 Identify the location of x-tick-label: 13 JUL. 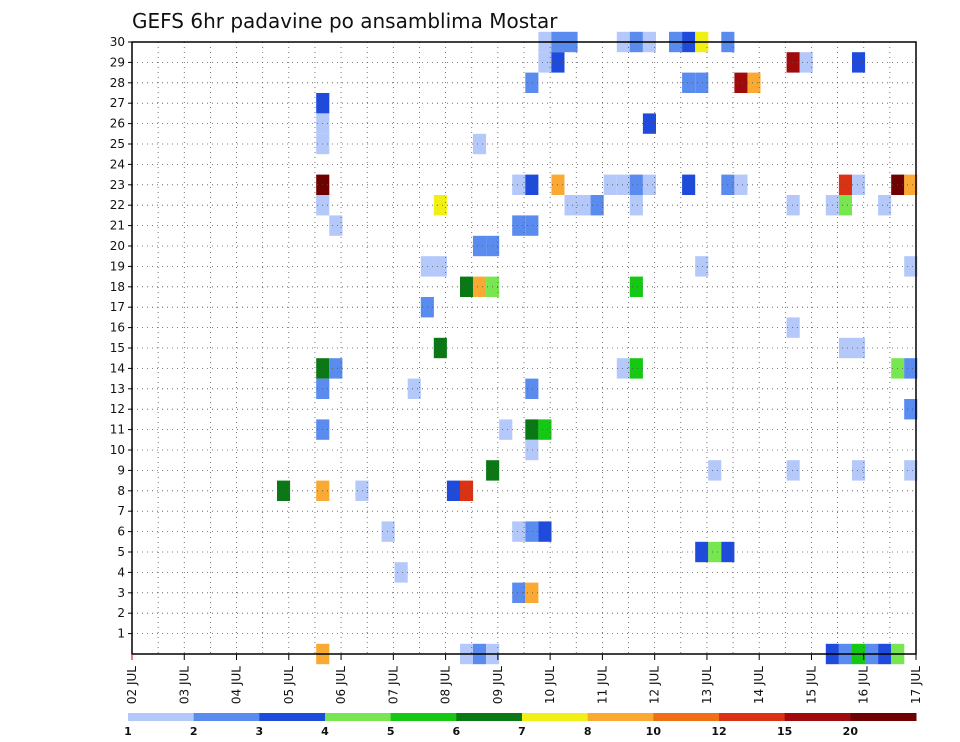
(707, 685).